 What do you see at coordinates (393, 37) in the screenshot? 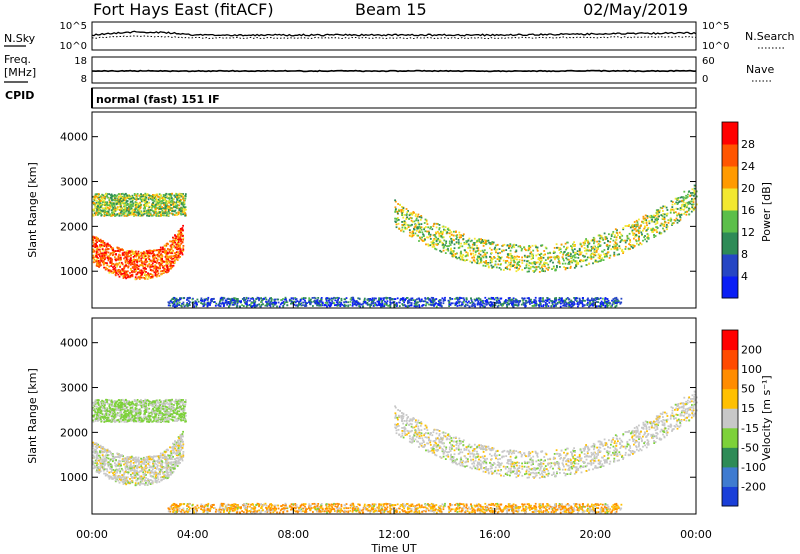
I see `noise-search-trace` at bounding box center [393, 37].